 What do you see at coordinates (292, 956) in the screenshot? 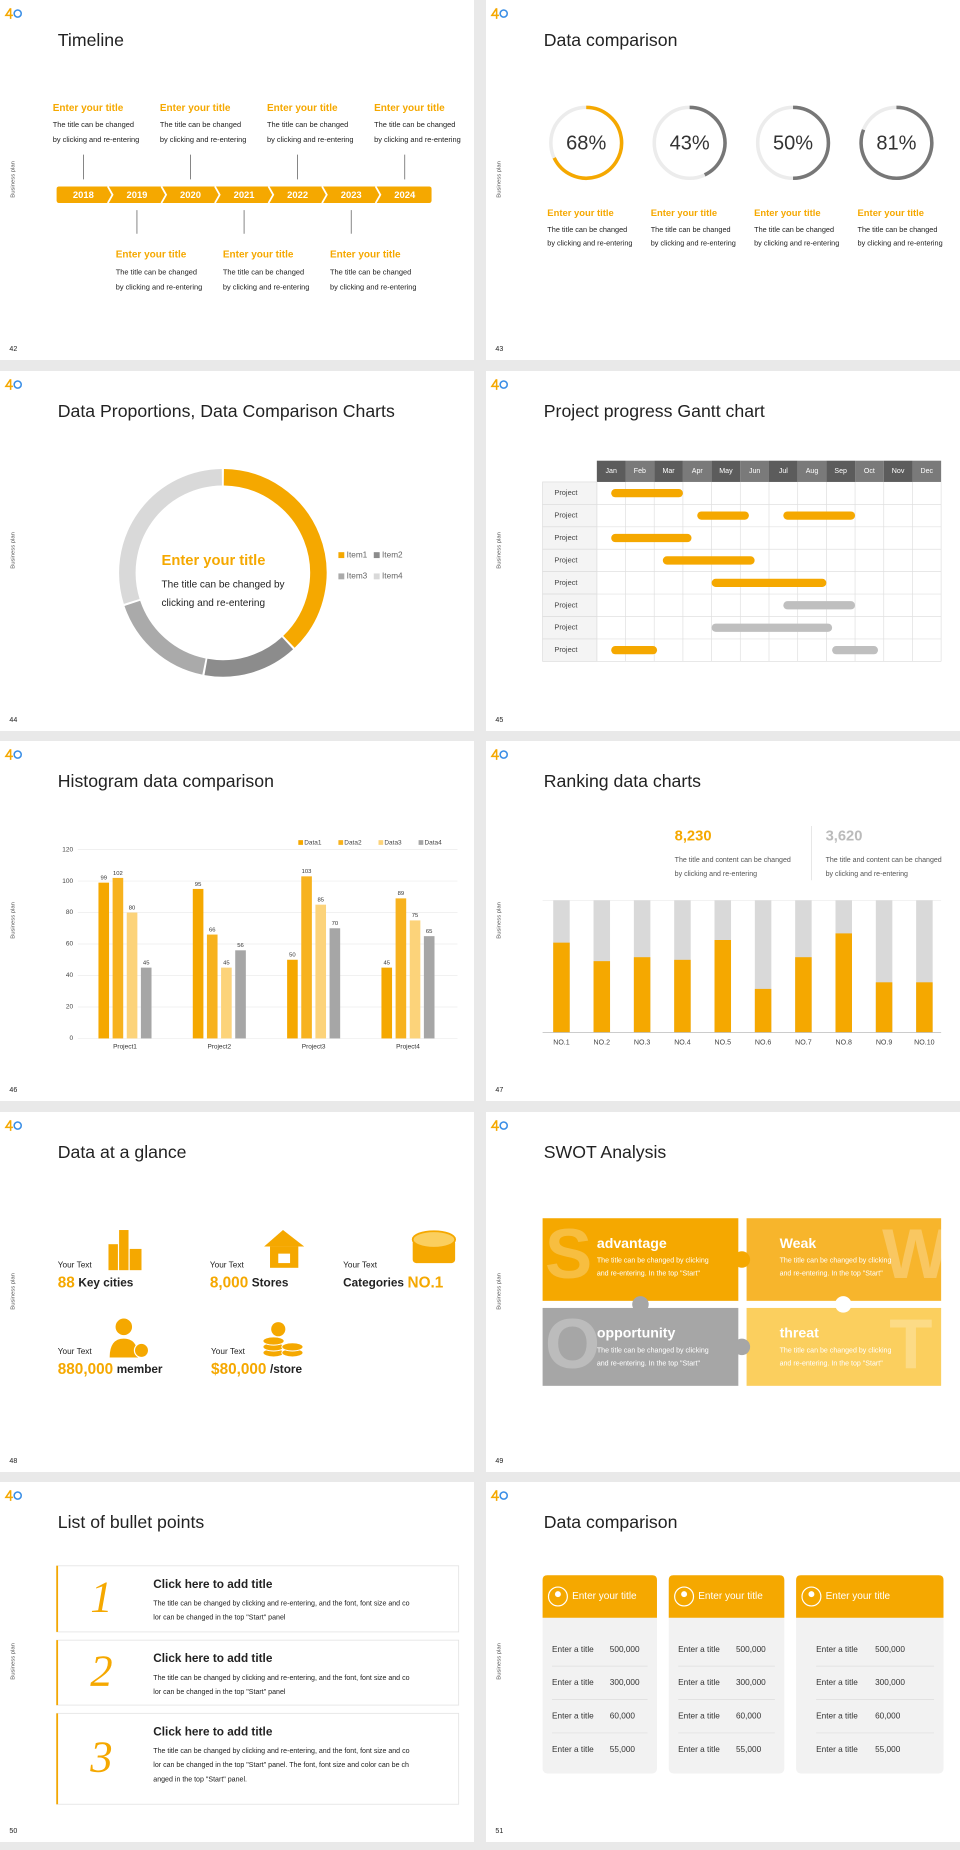
I see `bar-label: 50` at bounding box center [292, 956].